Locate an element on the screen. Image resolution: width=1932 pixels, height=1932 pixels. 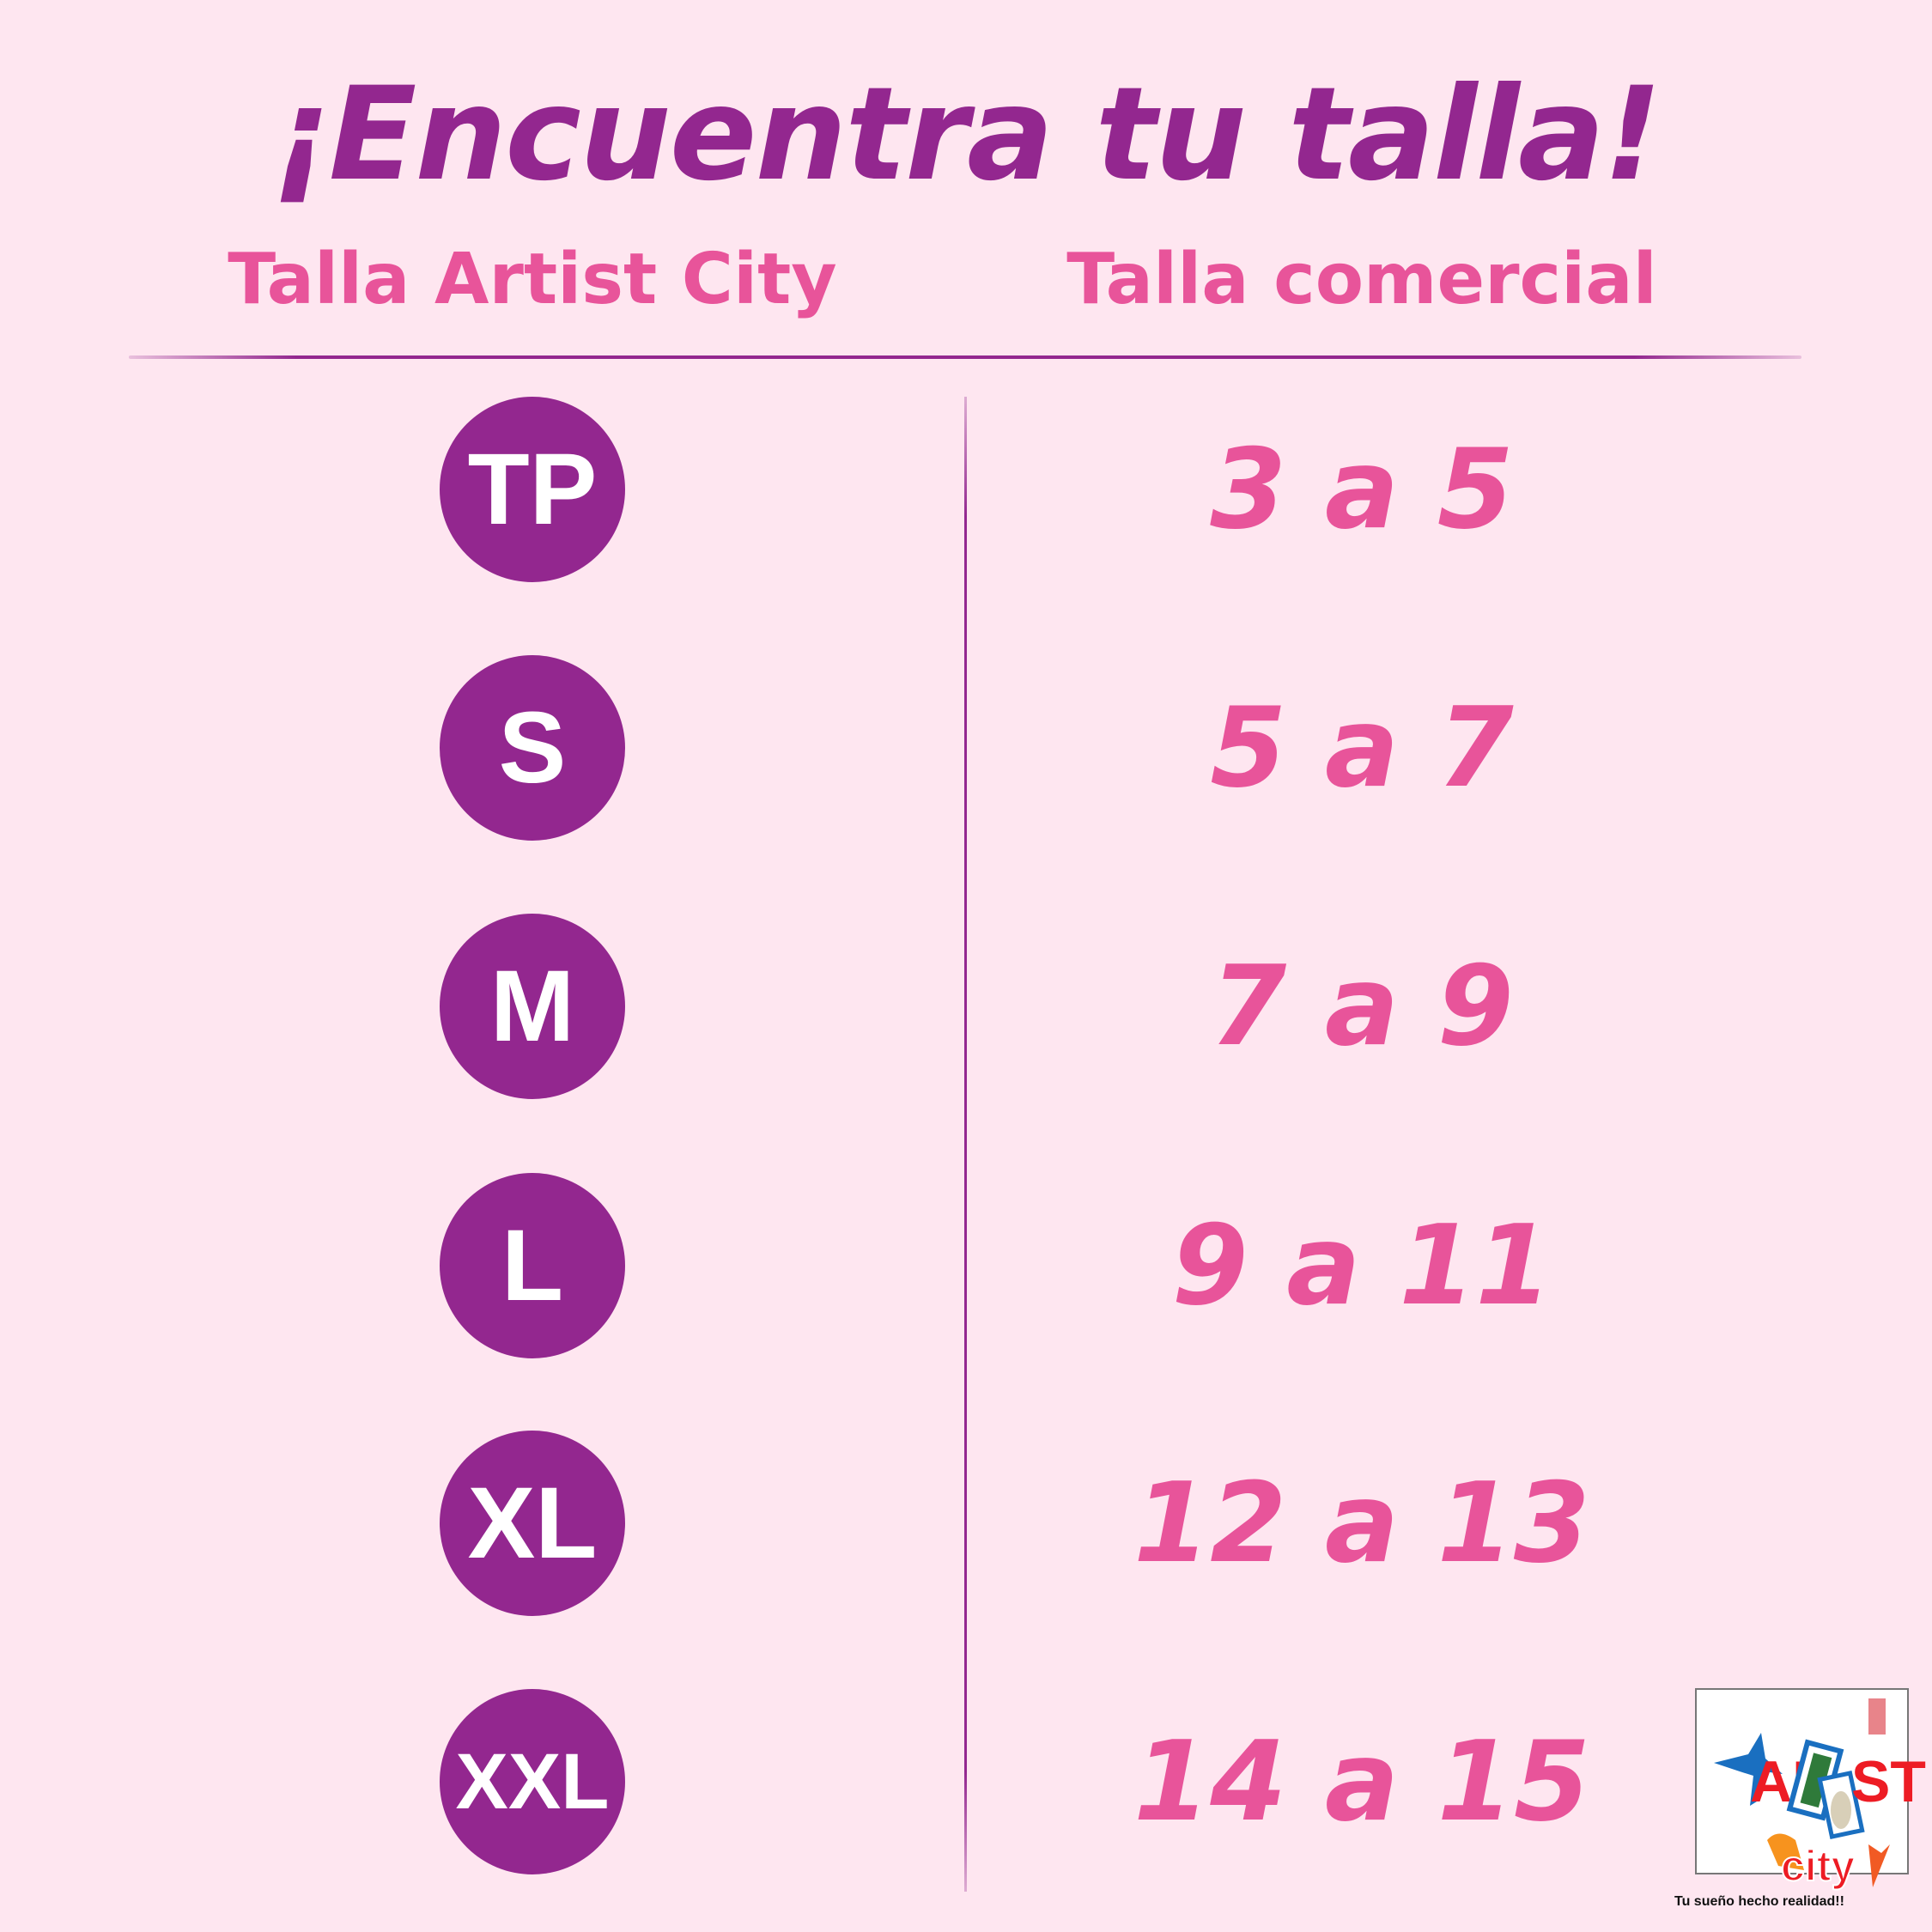
size-row: XL 12 a 13 is located at coordinates (966, 1524).